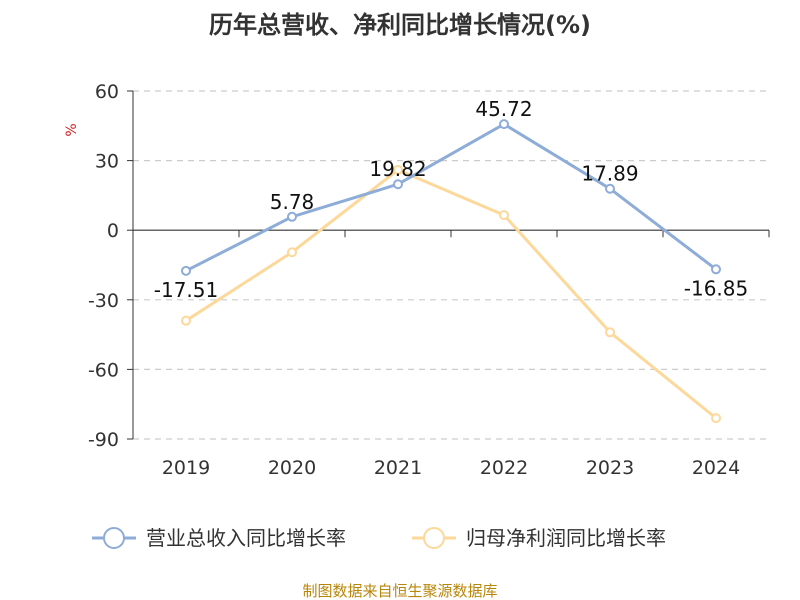  What do you see at coordinates (504, 468) in the screenshot?
I see `x-tick-label: 2022` at bounding box center [504, 468].